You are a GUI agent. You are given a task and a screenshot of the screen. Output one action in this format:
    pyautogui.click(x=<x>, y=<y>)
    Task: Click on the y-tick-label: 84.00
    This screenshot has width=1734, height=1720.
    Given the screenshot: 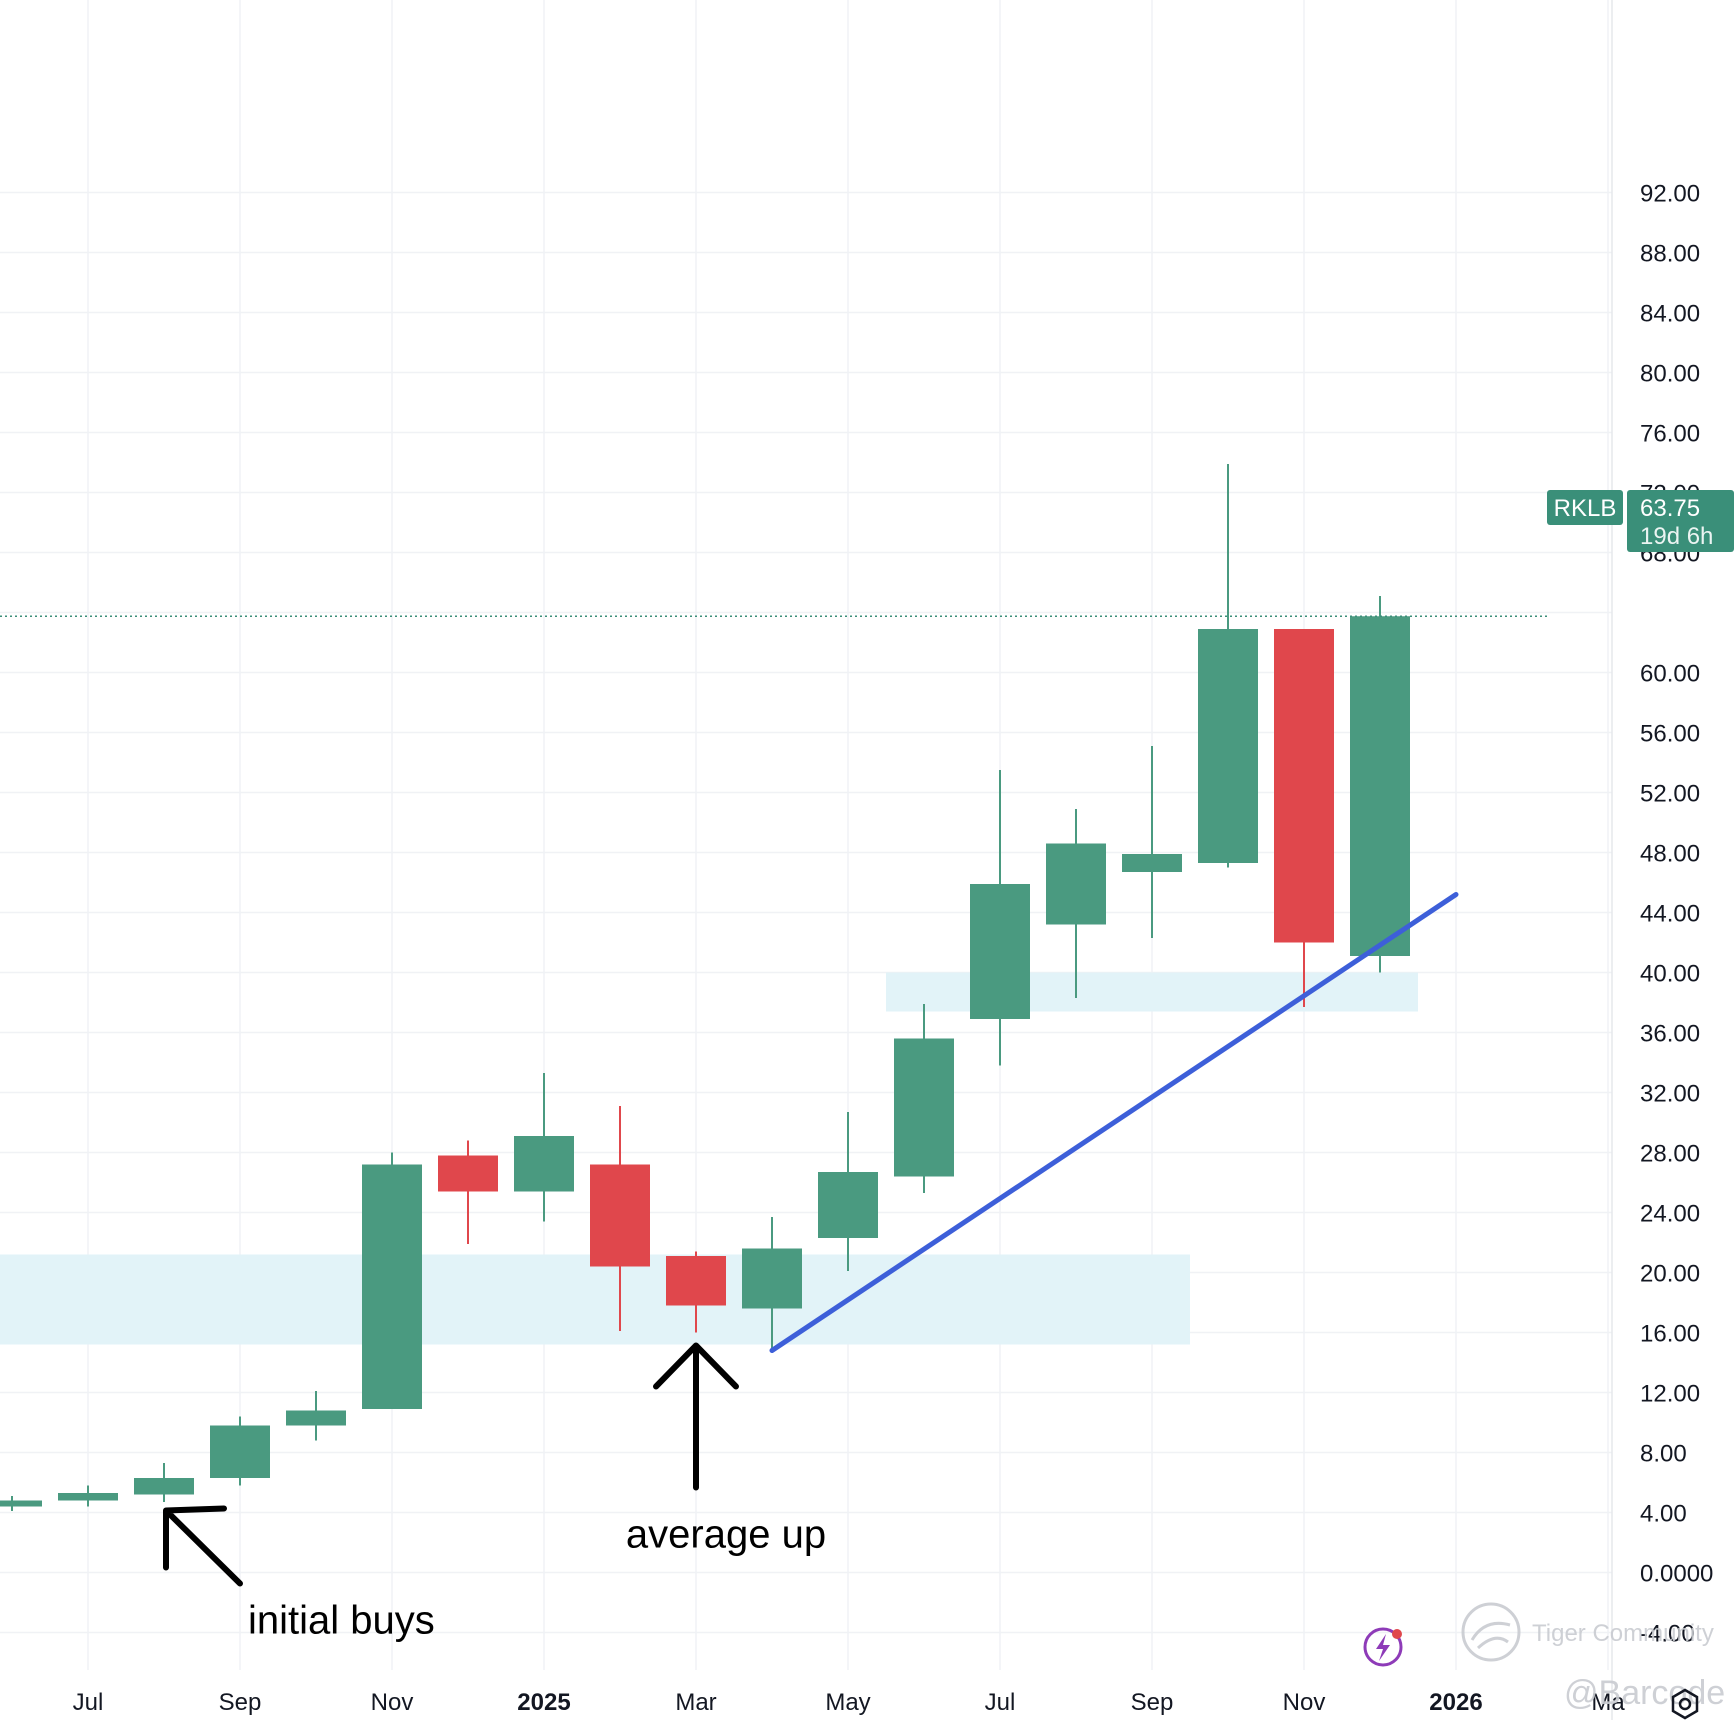 What is the action you would take?
    pyautogui.click(x=1670, y=314)
    